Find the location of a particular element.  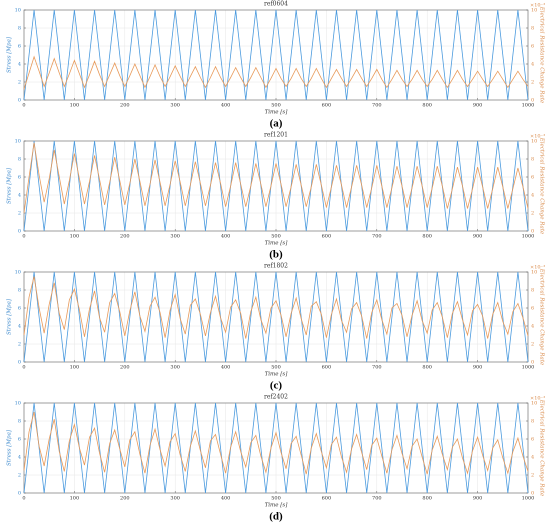

panel-label: (b) is located at coordinates (276, 255).